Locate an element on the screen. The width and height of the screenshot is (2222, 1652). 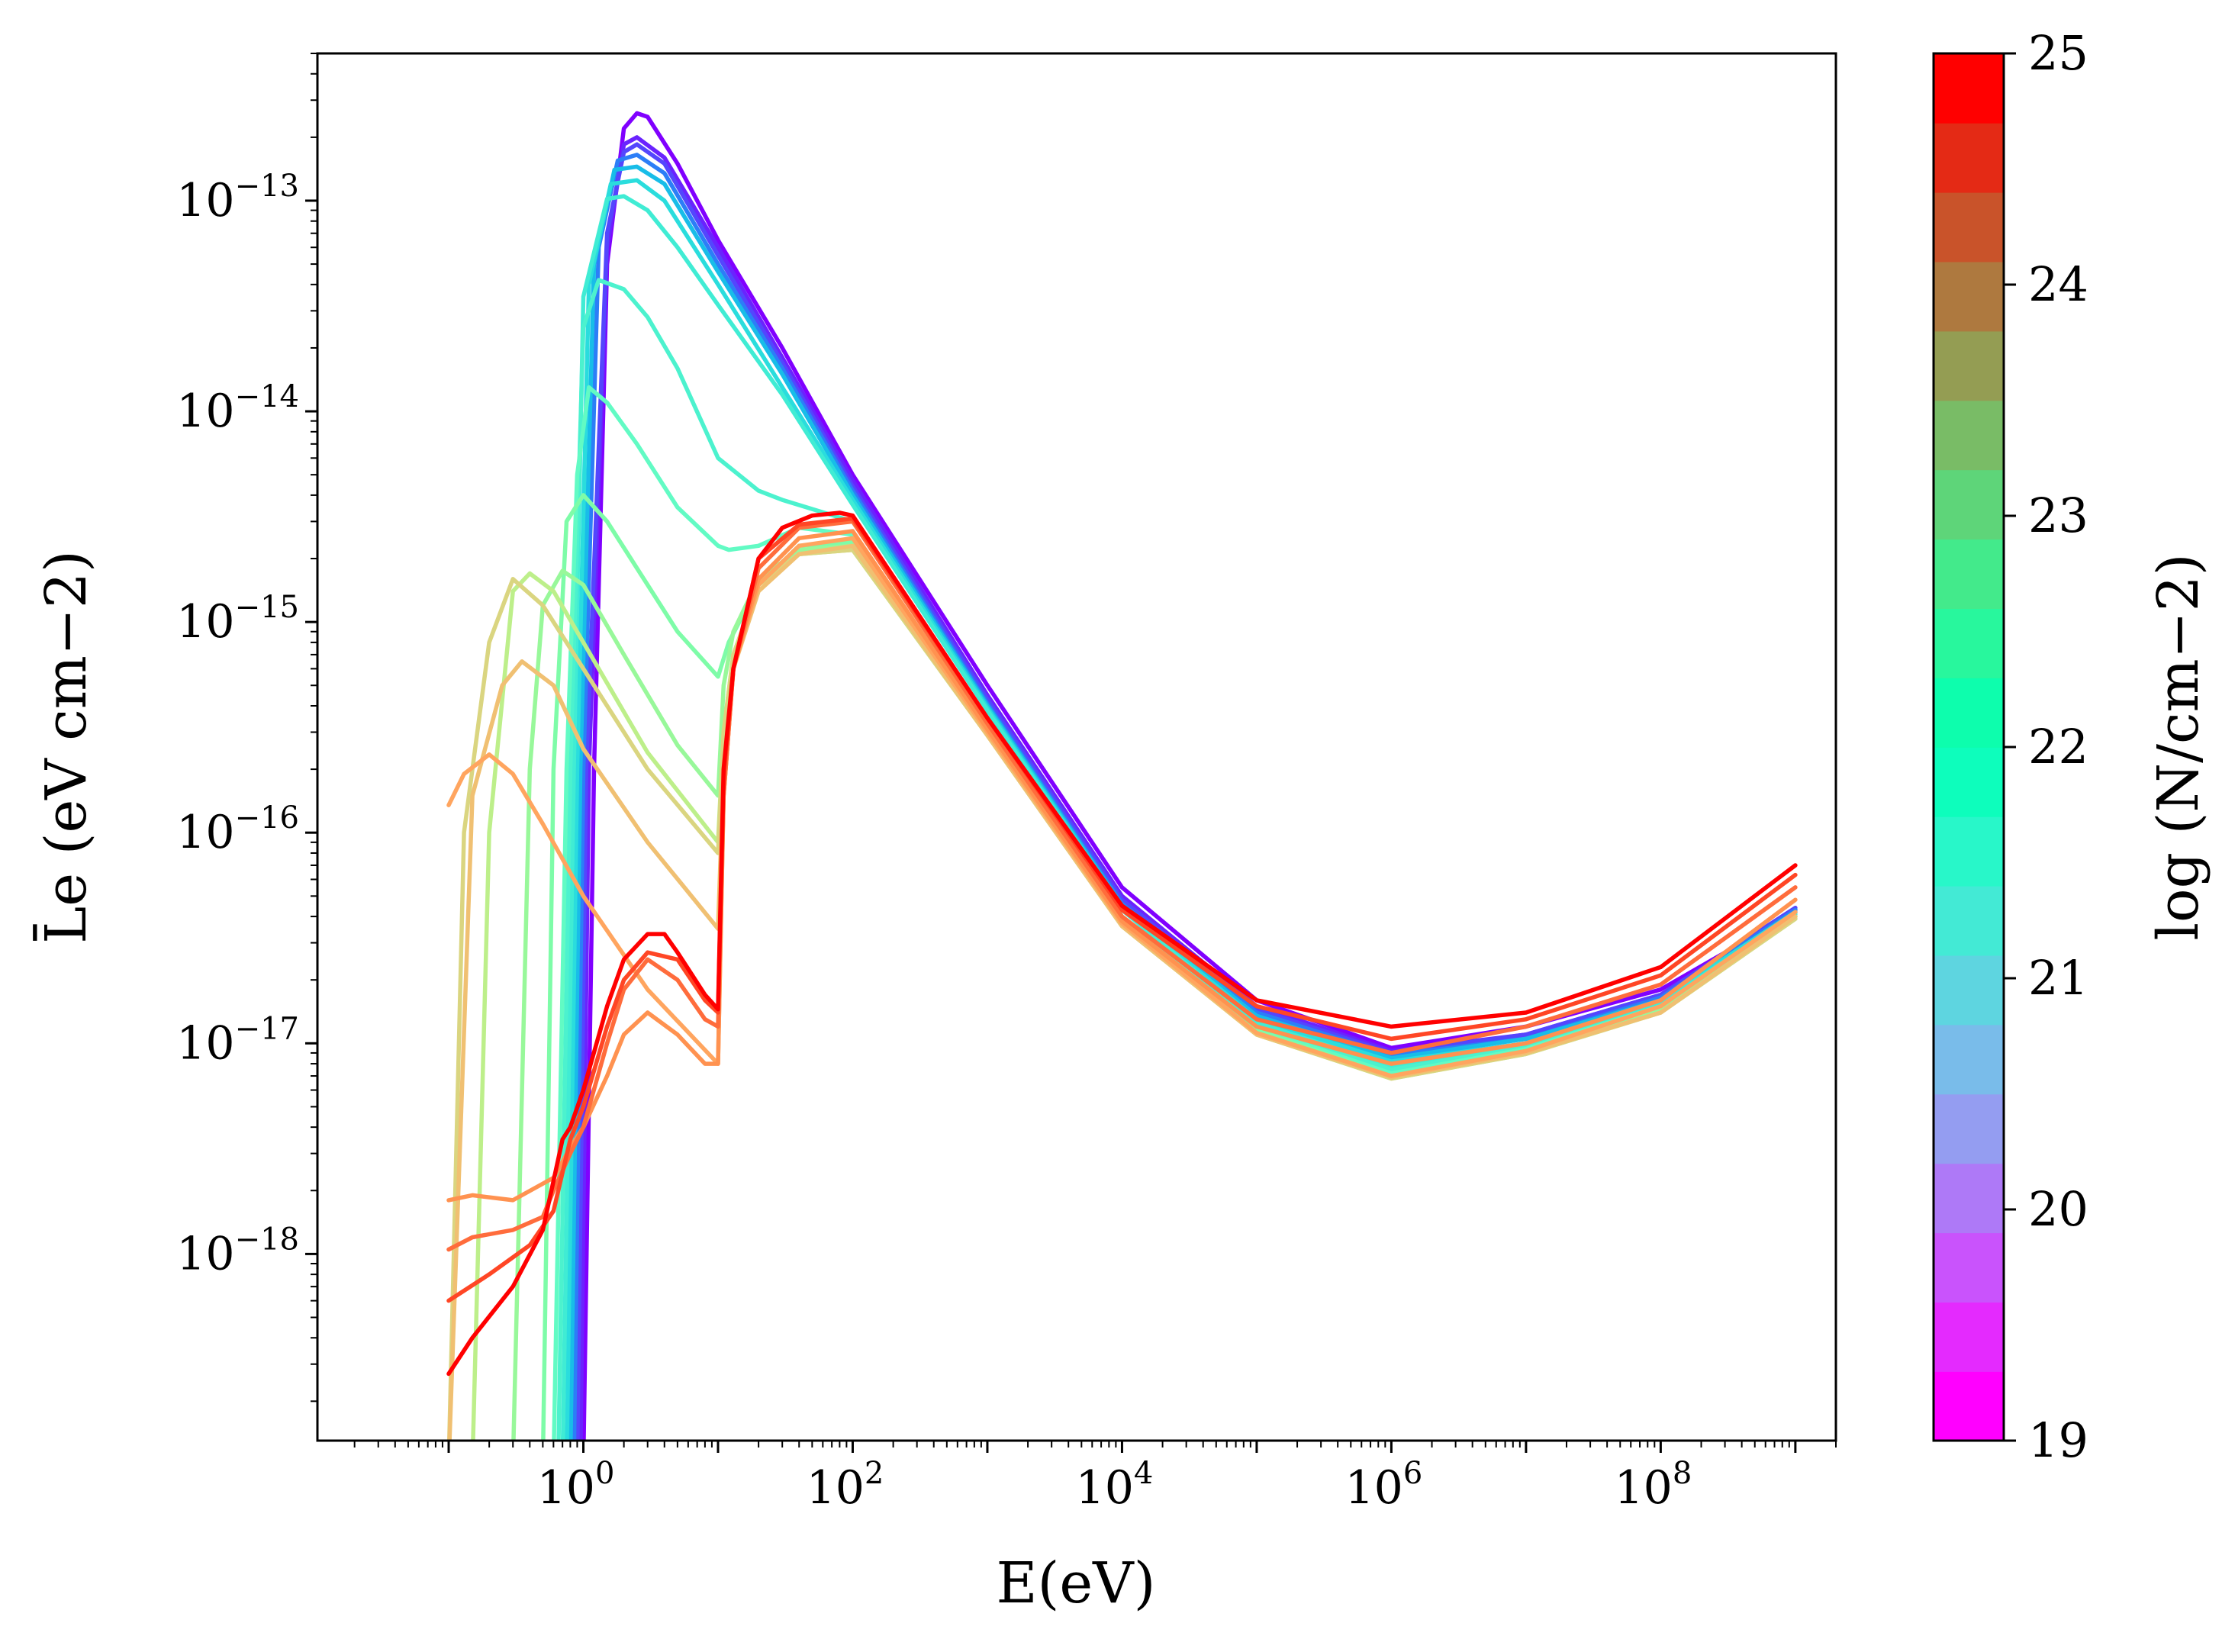
y-tick-label: 10−16 is located at coordinates (237, 829).